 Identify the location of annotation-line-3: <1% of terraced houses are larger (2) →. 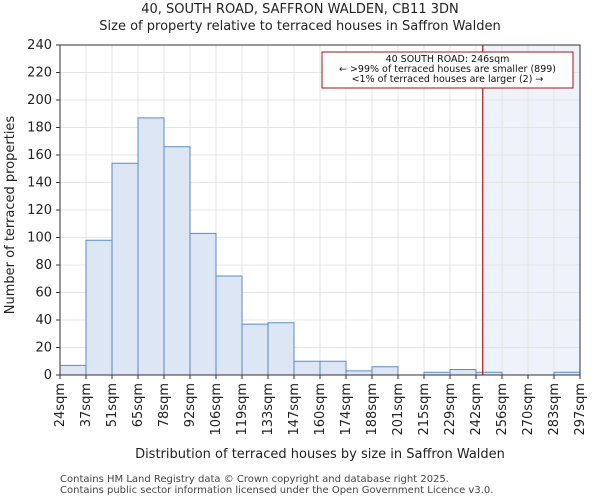
(448, 79).